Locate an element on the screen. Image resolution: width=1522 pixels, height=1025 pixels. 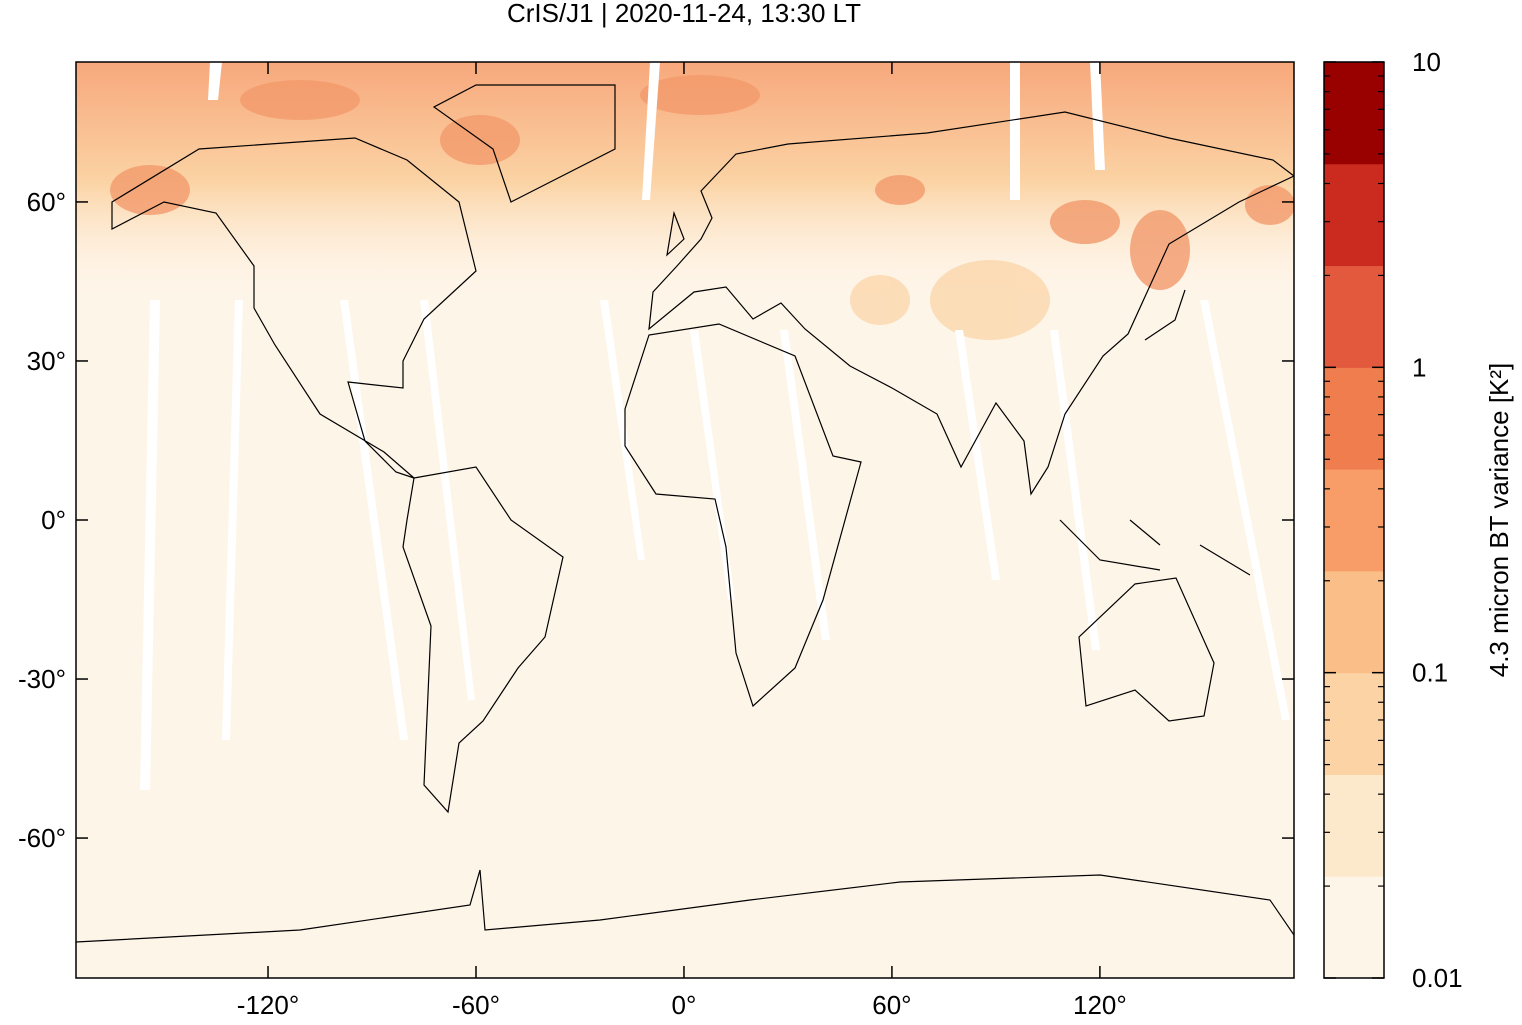
colorbar: 0.01 0.1 1 10 is located at coordinates (1393, 520).